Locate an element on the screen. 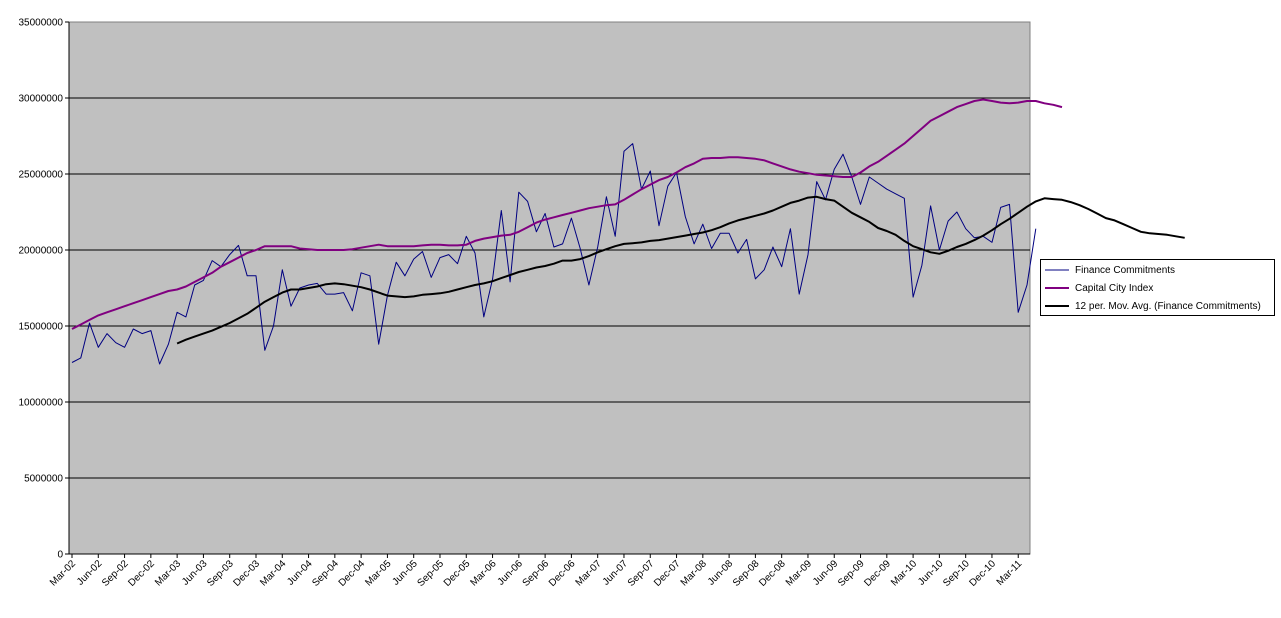 Image resolution: width=1281 pixels, height=618 pixels. x-tick-label: Dec-04 is located at coordinates (352, 573).